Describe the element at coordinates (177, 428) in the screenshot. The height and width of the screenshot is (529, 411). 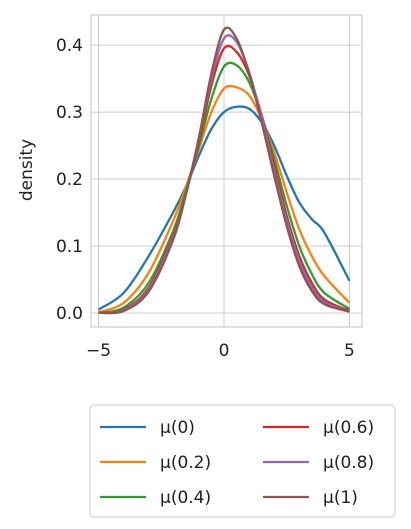
I see `legend-label-0: μ(0)` at that location.